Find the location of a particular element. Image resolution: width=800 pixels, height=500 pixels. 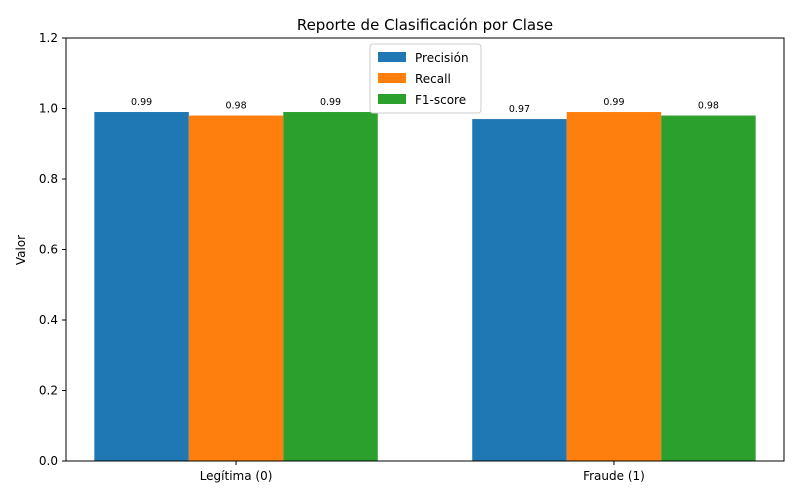

x-axis: Legítima (0) Fraude (1) is located at coordinates (422, 472).